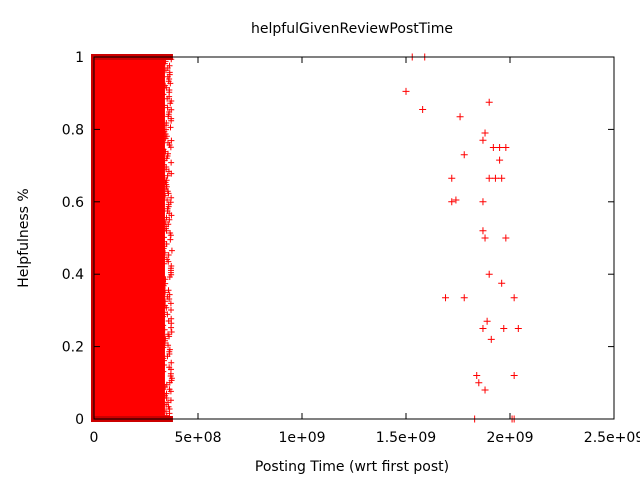  Describe the element at coordinates (612, 438) in the screenshot. I see `x-tick-label: 2.5e+09` at that location.